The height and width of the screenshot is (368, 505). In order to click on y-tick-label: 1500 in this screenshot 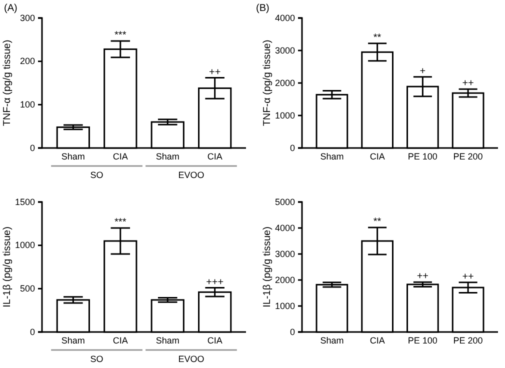, I will do `click(24, 201)`.